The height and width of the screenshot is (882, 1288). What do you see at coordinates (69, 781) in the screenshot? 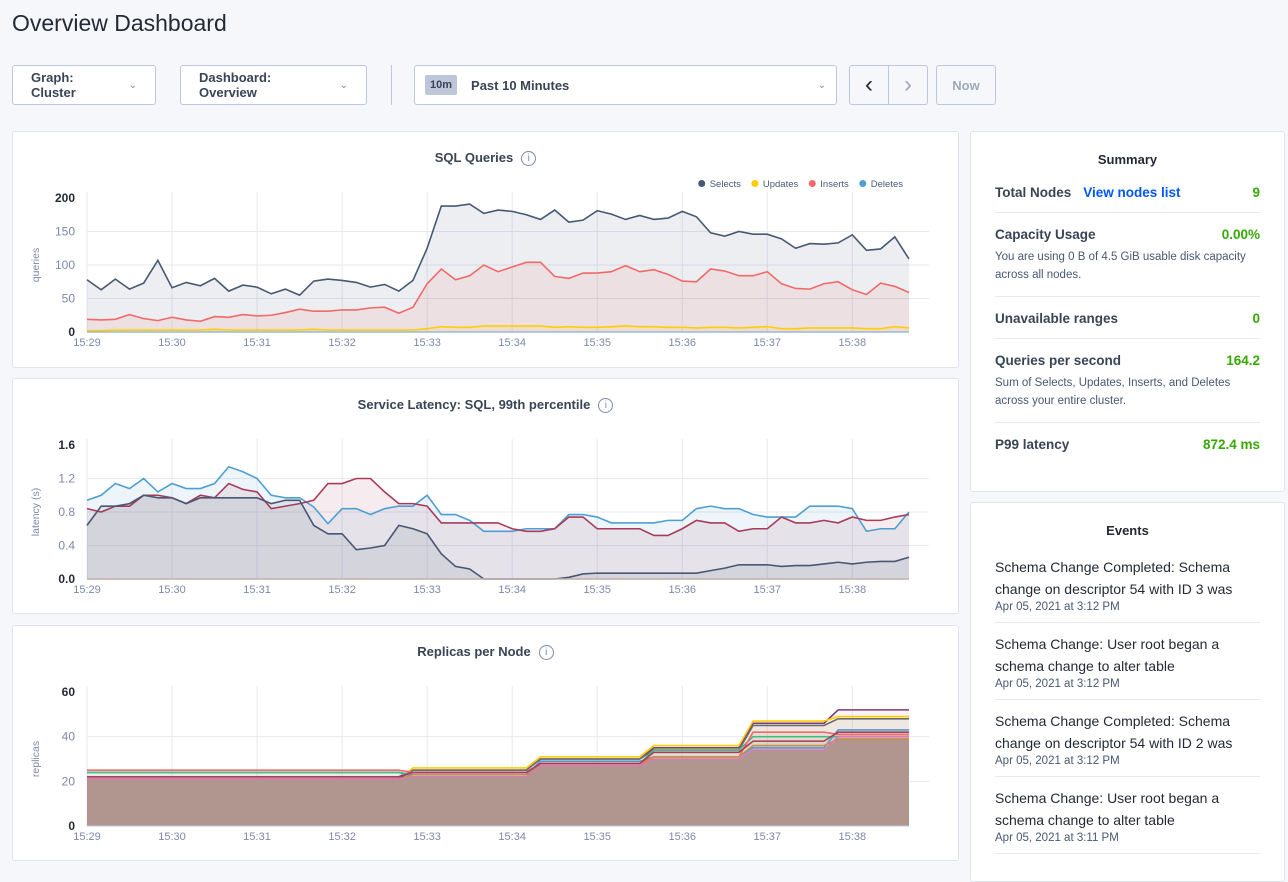
I see `y-tick-label: 20` at bounding box center [69, 781].